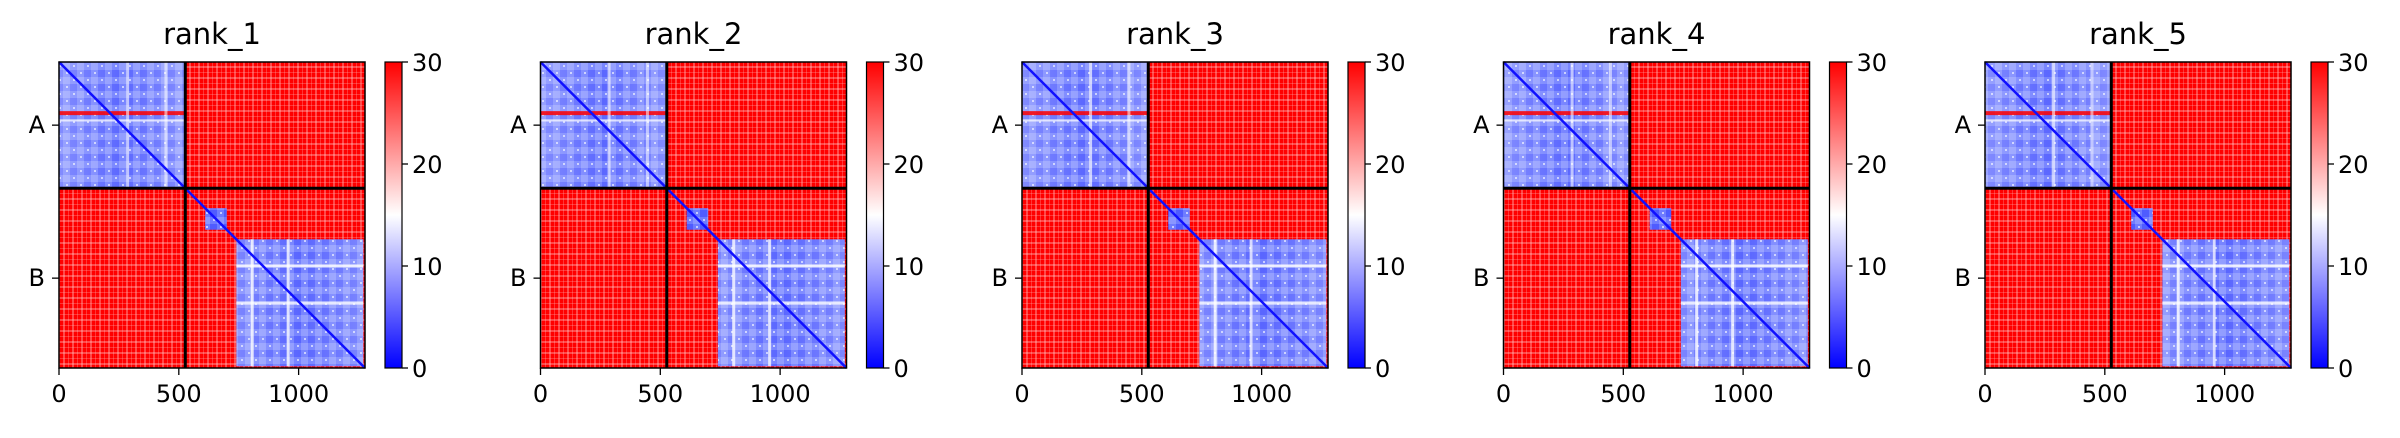 Image resolution: width=2400 pixels, height=438 pixels. Describe the element at coordinates (212, 34) in the screenshot. I see `panel-title: rank_1` at that location.